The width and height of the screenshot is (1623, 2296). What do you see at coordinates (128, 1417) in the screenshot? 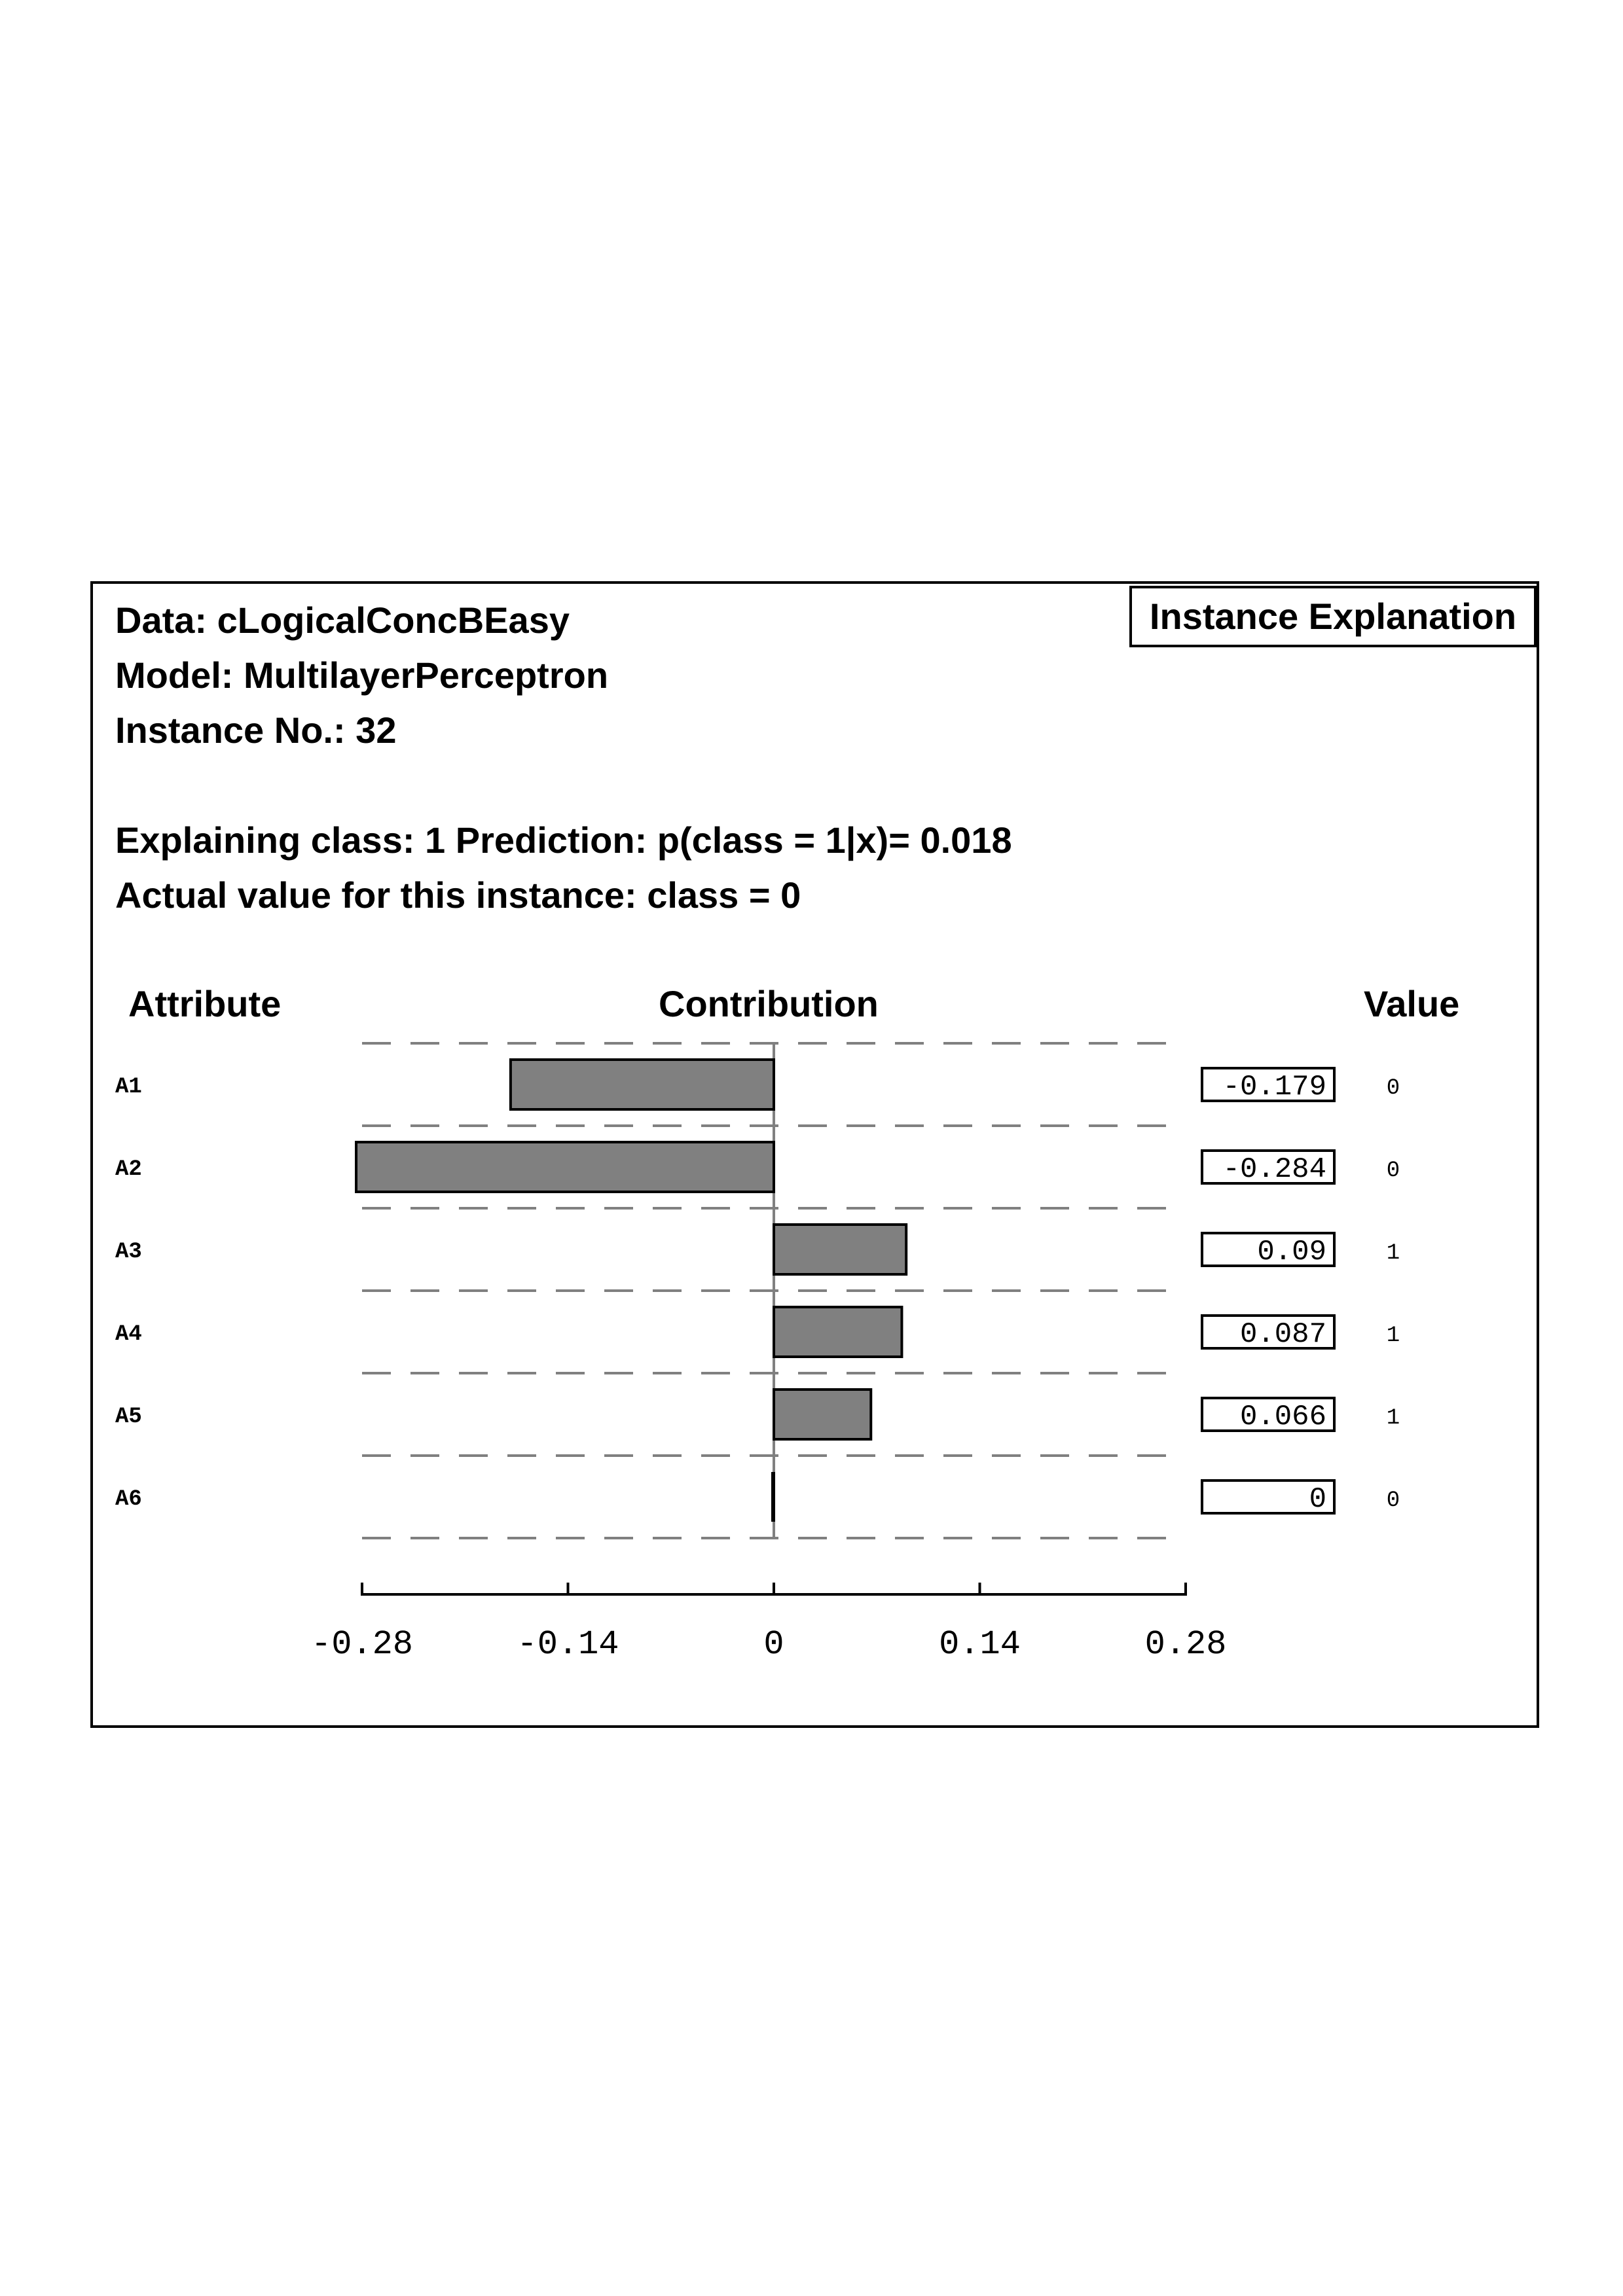
I see `attribute-label-a5: A5` at bounding box center [128, 1417].